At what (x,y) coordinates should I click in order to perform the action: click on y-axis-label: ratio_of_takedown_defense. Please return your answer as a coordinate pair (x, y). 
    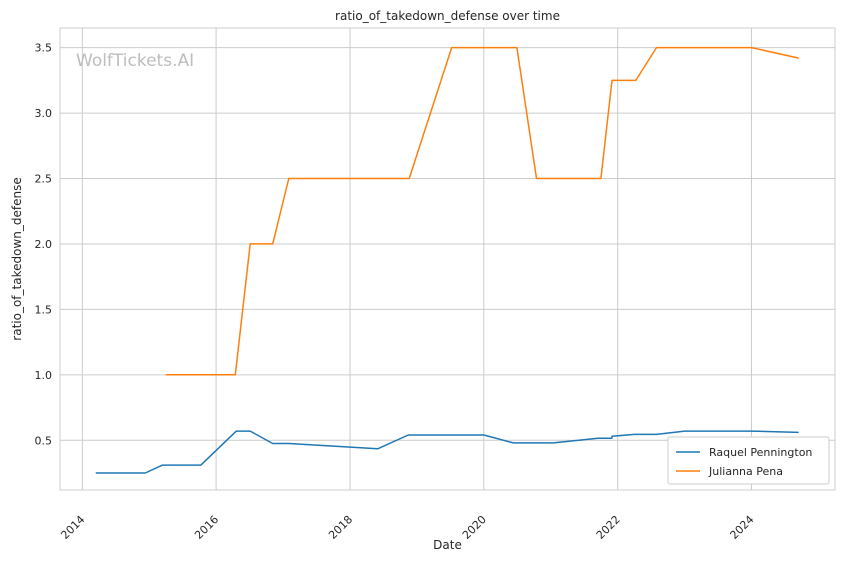
    Looking at the image, I should click on (17, 258).